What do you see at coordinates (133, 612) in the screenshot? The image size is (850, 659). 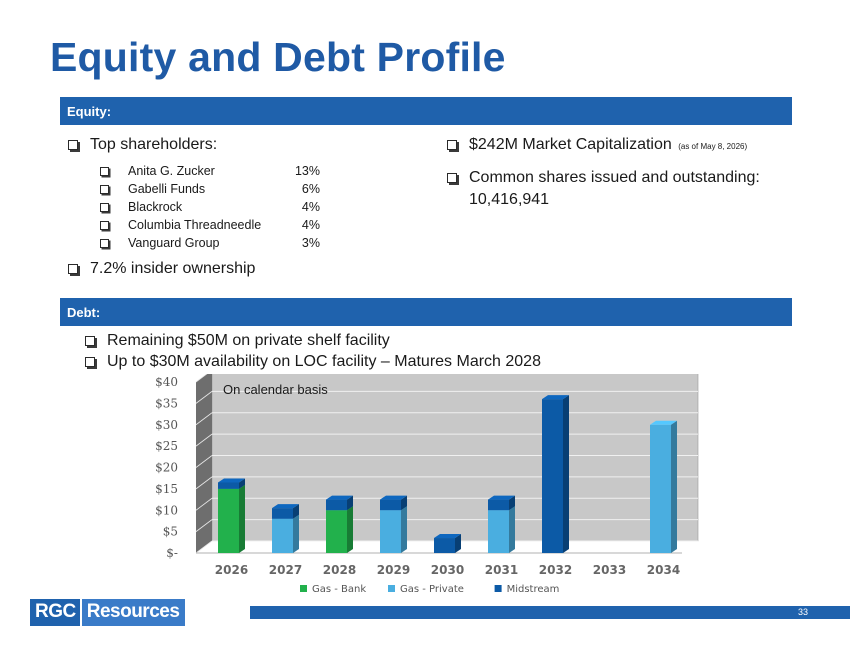 I see `logo-text-right: Resources` at bounding box center [133, 612].